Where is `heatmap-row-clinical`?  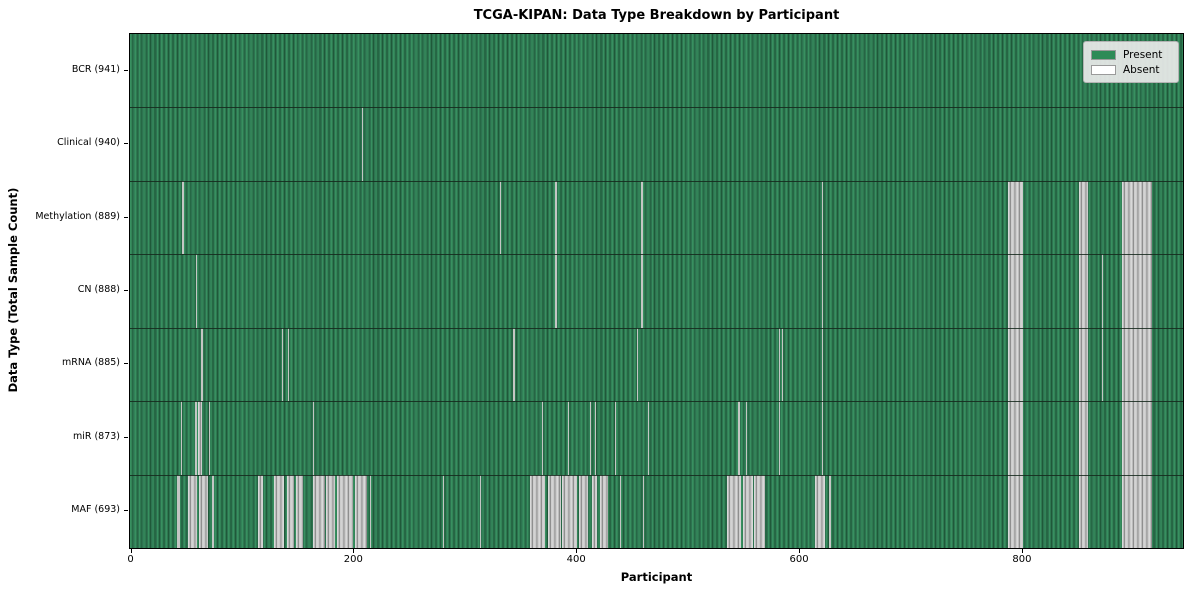 heatmap-row-clinical is located at coordinates (656, 144).